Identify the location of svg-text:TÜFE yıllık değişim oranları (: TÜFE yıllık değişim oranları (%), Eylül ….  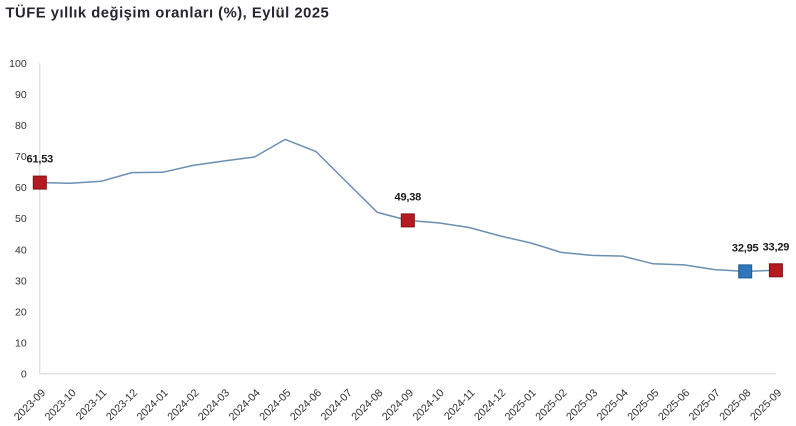
(168, 12).